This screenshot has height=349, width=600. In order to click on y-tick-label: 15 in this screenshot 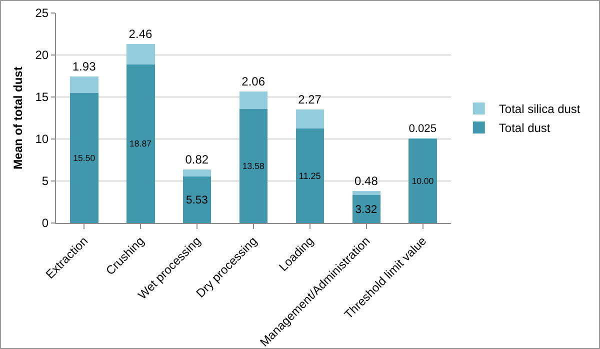, I will do `click(42, 97)`.